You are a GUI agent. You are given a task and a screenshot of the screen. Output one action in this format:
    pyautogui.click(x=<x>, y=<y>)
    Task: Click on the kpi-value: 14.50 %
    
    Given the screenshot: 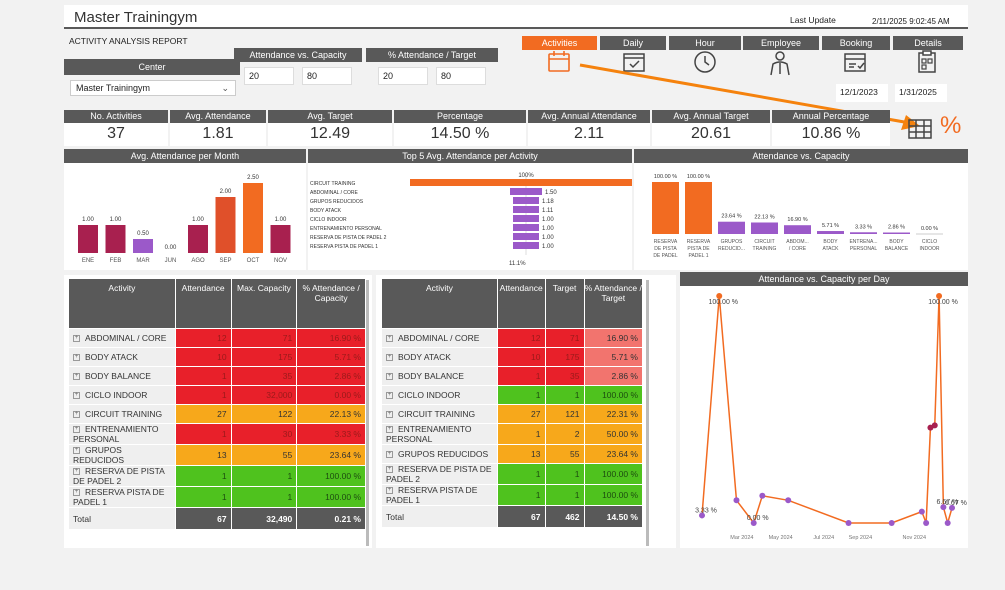 What is the action you would take?
    pyautogui.click(x=460, y=133)
    